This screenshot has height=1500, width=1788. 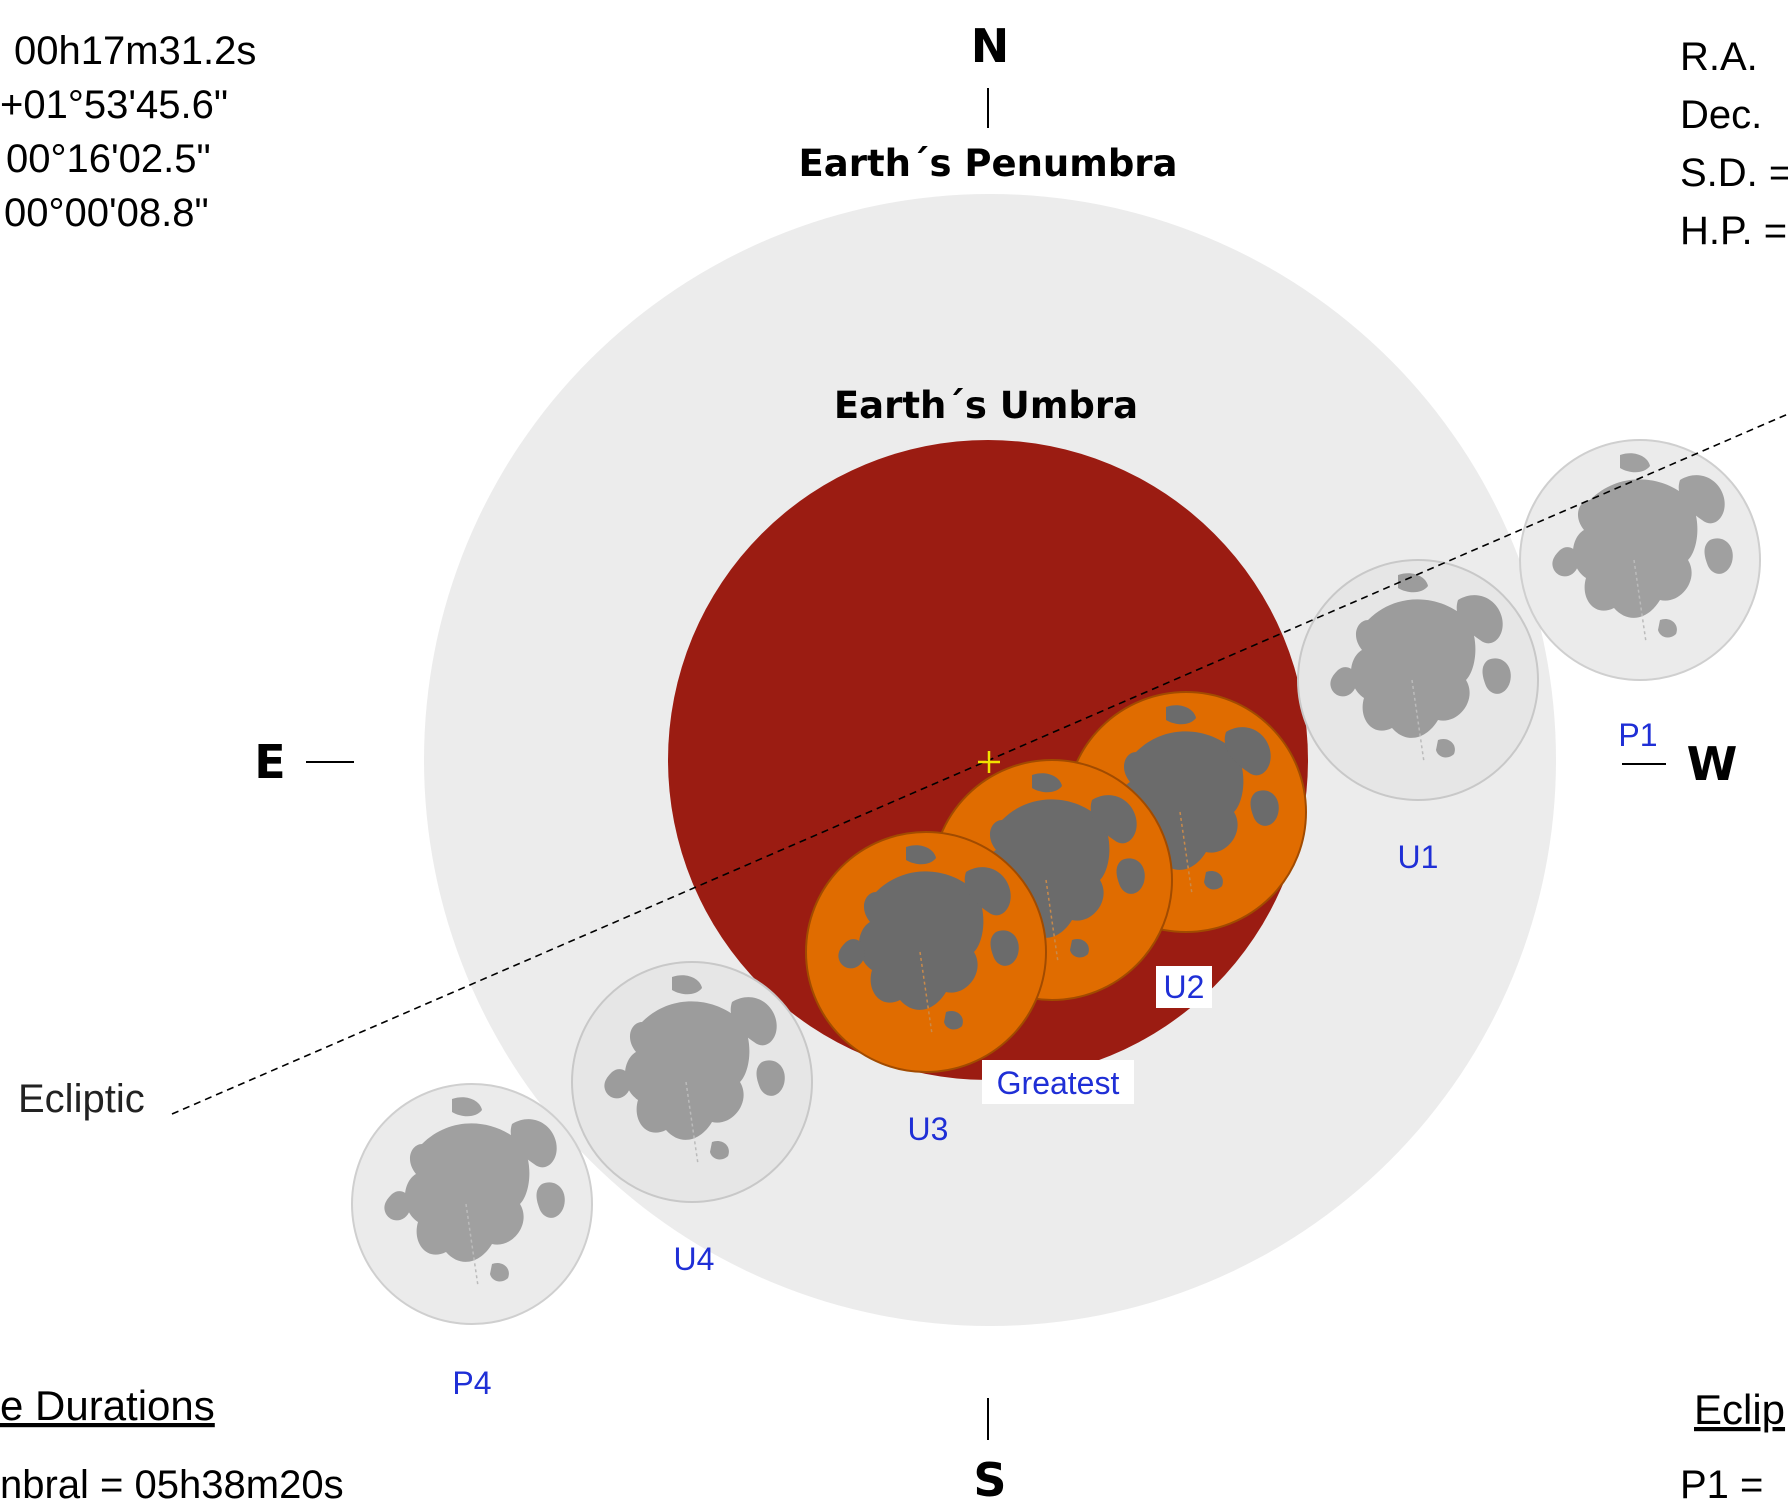 I want to click on moon-u4, so click(x=692, y=1082).